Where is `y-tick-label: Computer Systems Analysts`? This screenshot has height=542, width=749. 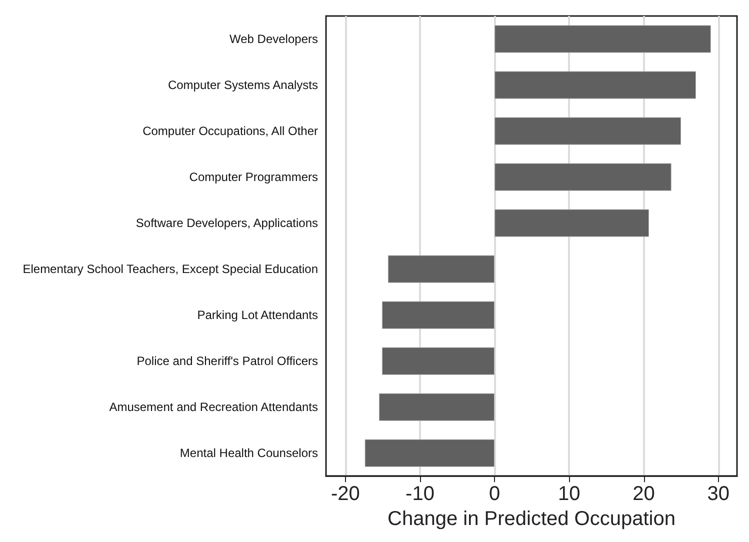 y-tick-label: Computer Systems Analysts is located at coordinates (243, 85).